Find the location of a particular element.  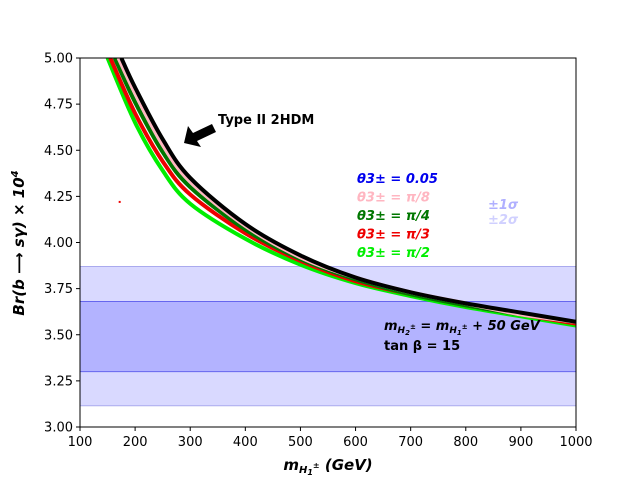

legend-entry-4: θ3± = π/2 is located at coordinates (393, 253).